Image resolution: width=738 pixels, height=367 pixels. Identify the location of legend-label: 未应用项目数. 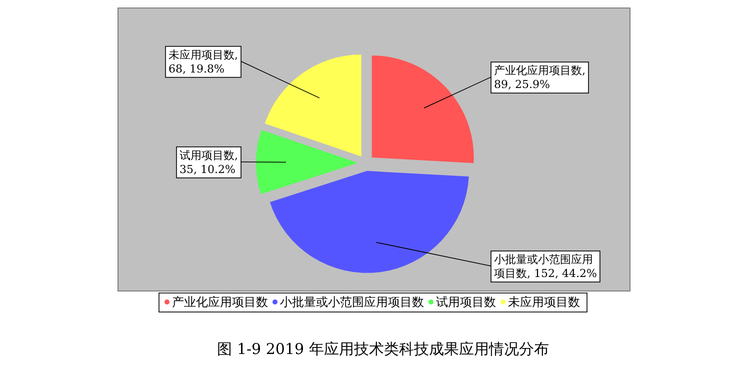
(544, 302).